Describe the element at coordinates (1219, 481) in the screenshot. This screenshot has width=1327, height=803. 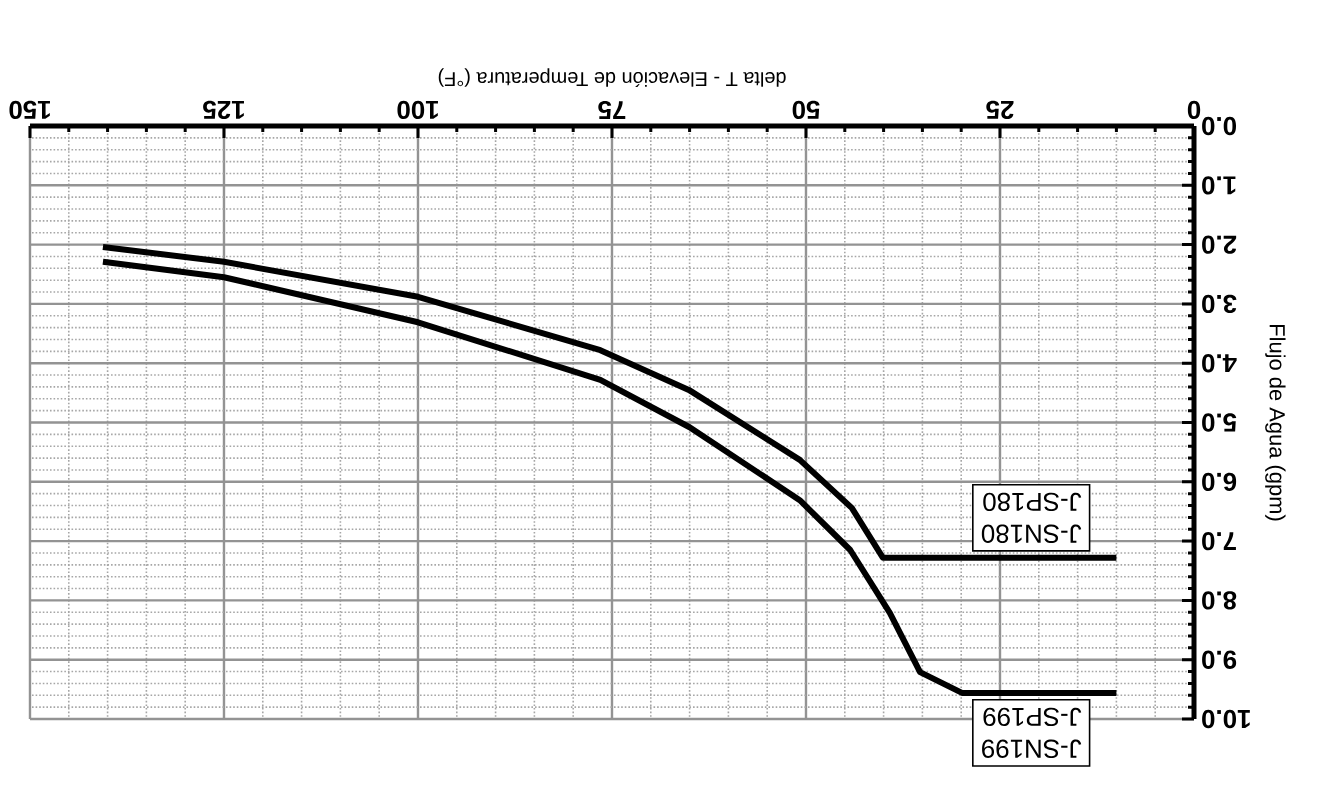
I see `y-tick-label: 6.0` at that location.